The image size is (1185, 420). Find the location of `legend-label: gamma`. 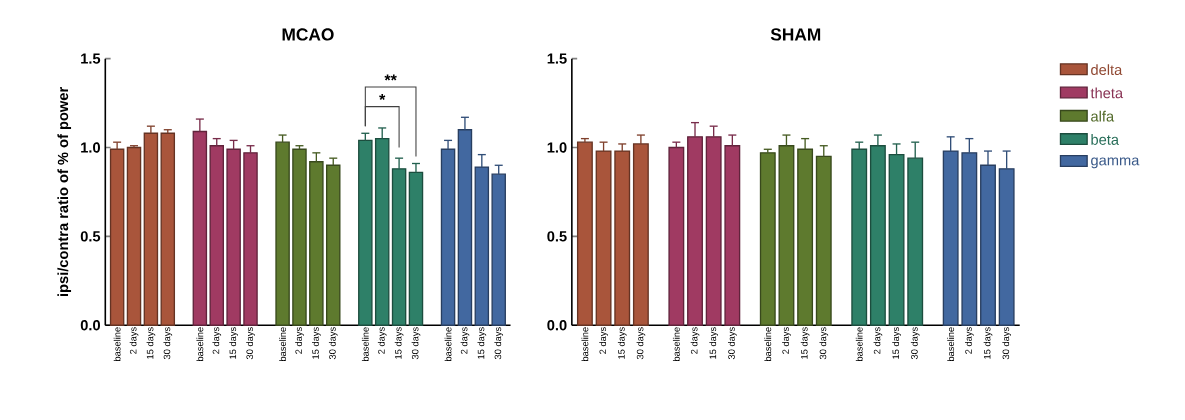

legend-label: gamma is located at coordinates (1115, 163).